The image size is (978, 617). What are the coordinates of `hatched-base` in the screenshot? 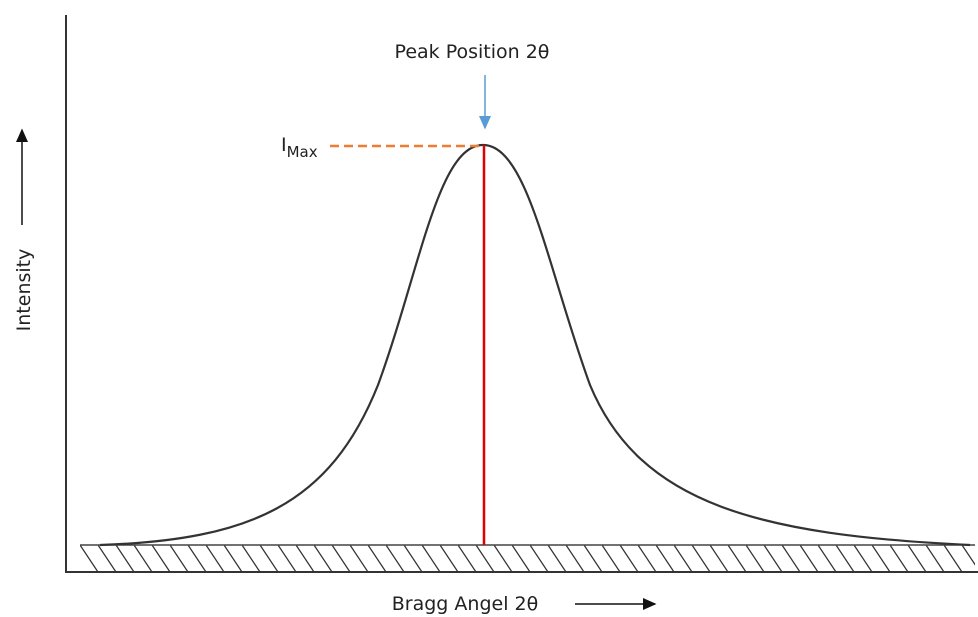 It's located at (527, 558).